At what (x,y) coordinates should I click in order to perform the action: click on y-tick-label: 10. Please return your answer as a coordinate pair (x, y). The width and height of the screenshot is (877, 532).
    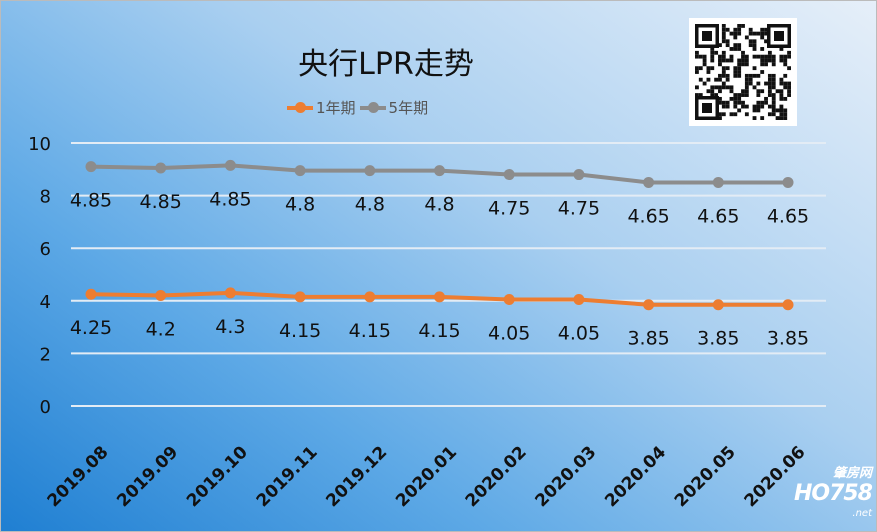
    Looking at the image, I should click on (39, 144).